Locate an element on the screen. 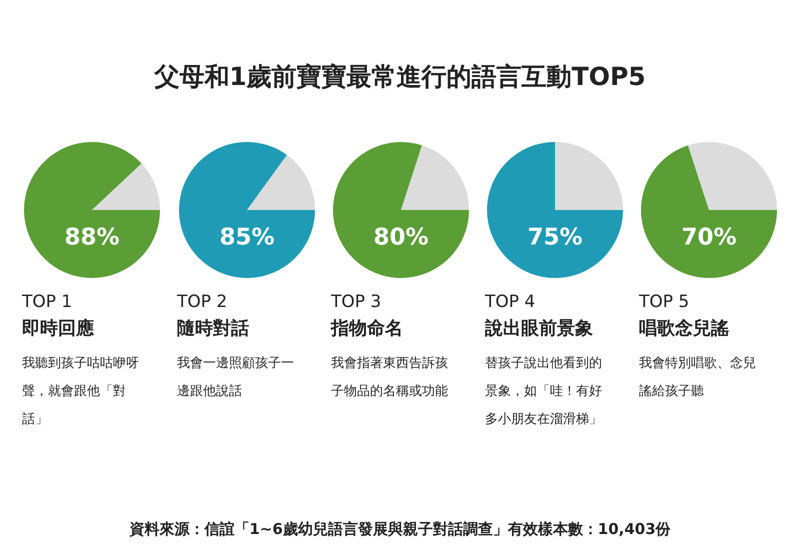  text: TOP 1 is located at coordinates (48, 302).